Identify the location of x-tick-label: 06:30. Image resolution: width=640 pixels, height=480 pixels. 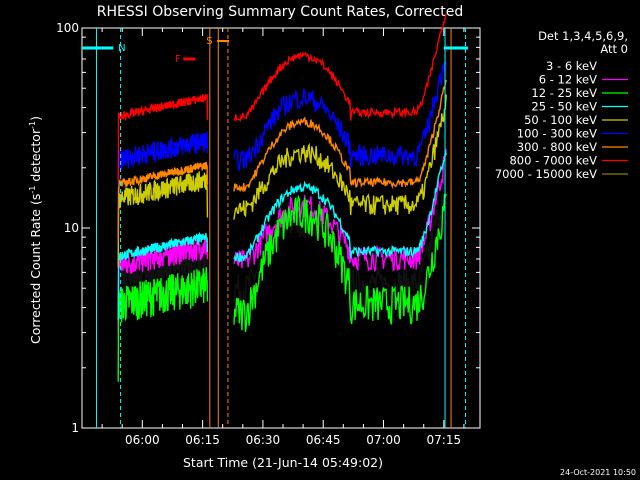
(263, 440).